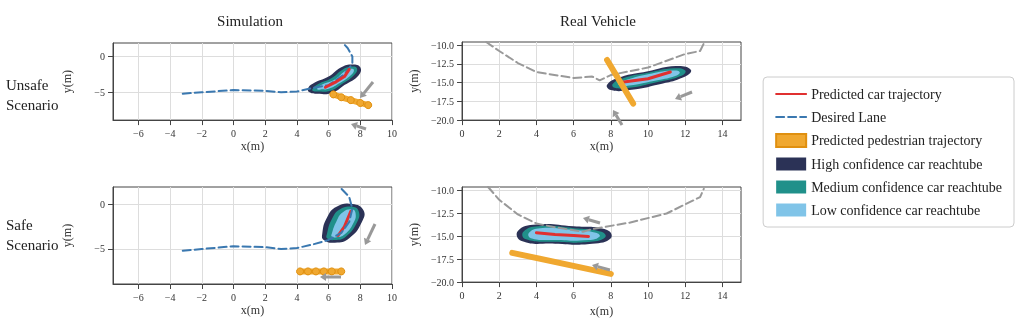 The image size is (1024, 322). Describe the element at coordinates (250, 20) in the screenshot. I see `chart-title: Simulation` at that location.